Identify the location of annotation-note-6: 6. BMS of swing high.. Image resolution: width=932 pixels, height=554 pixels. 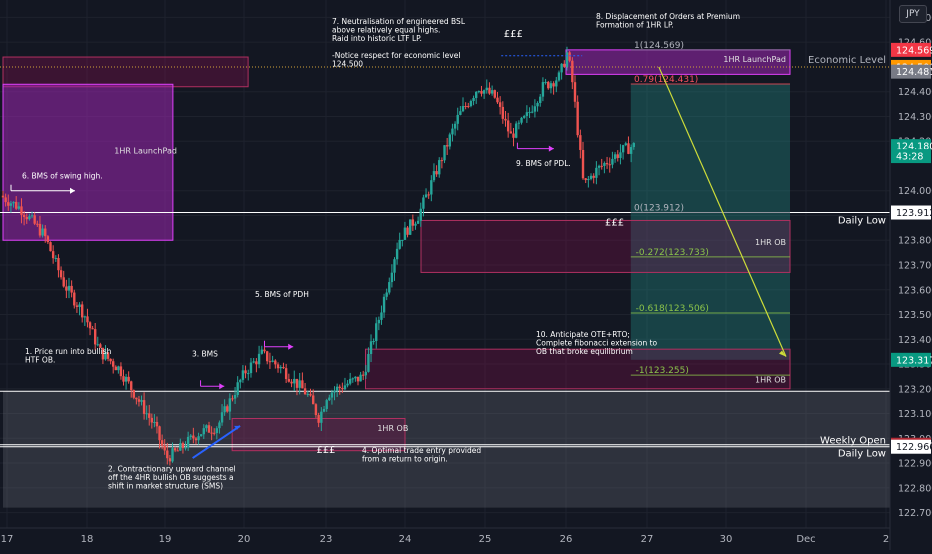
(62, 175).